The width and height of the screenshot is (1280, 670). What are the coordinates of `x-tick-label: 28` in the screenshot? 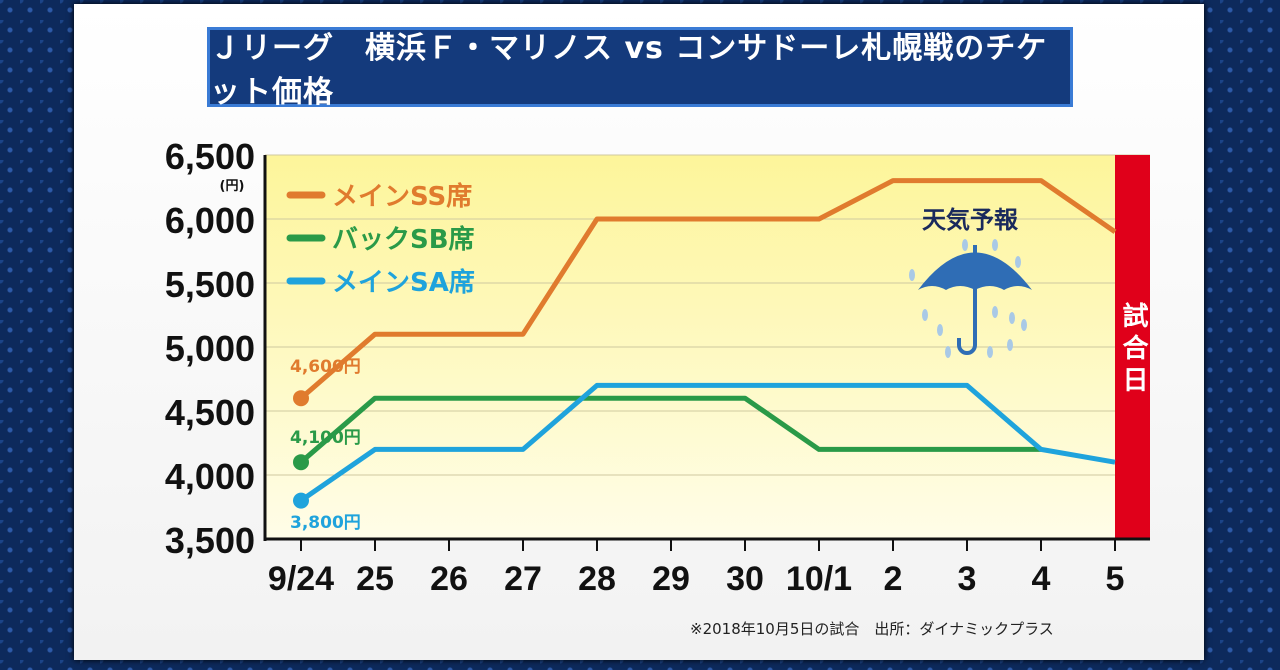 It's located at (597, 579).